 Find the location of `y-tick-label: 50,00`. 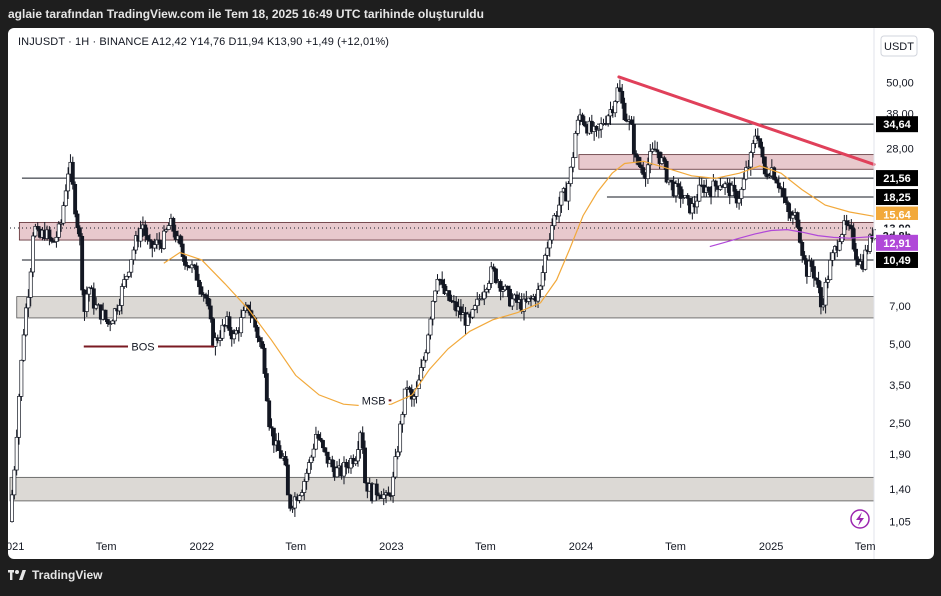

y-tick-label: 50,00 is located at coordinates (900, 83).